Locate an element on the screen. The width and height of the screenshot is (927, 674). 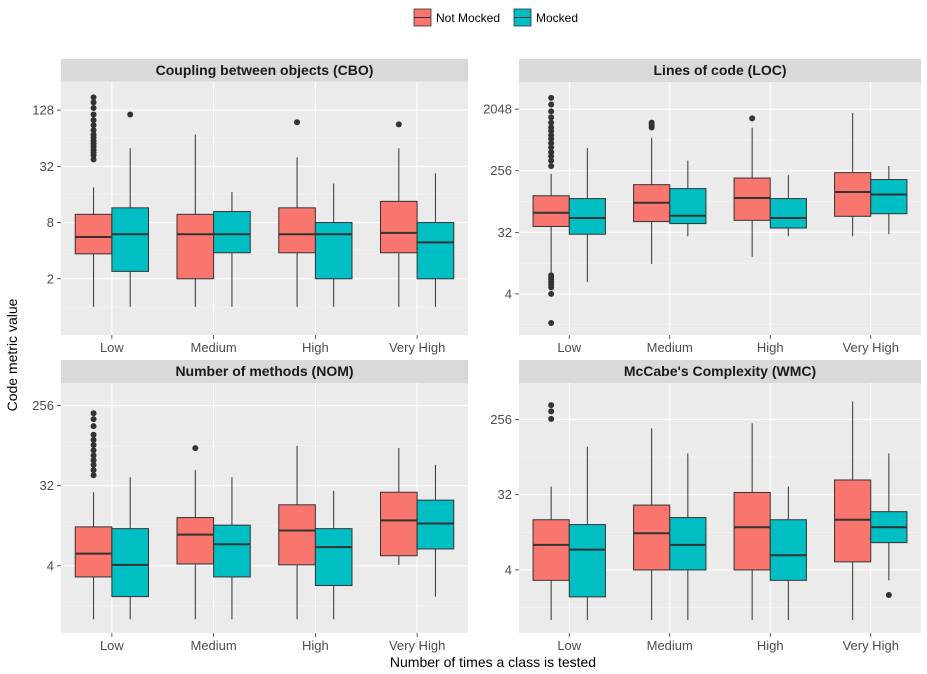
legend: Not Mocked Mocked is located at coordinates (495, 17).